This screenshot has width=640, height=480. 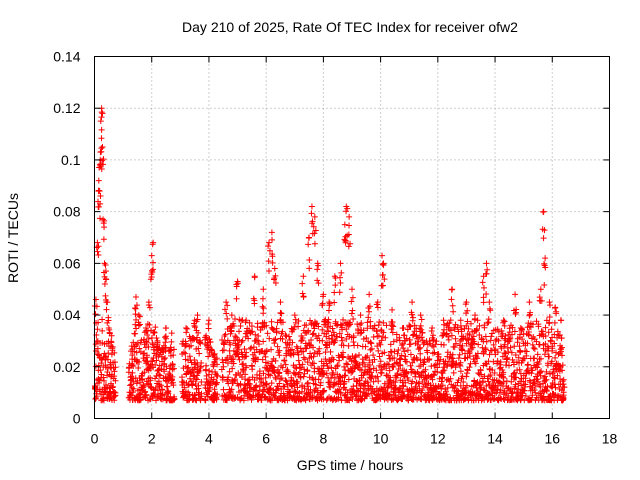 I want to click on y-tick-label: 0, so click(x=77, y=419).